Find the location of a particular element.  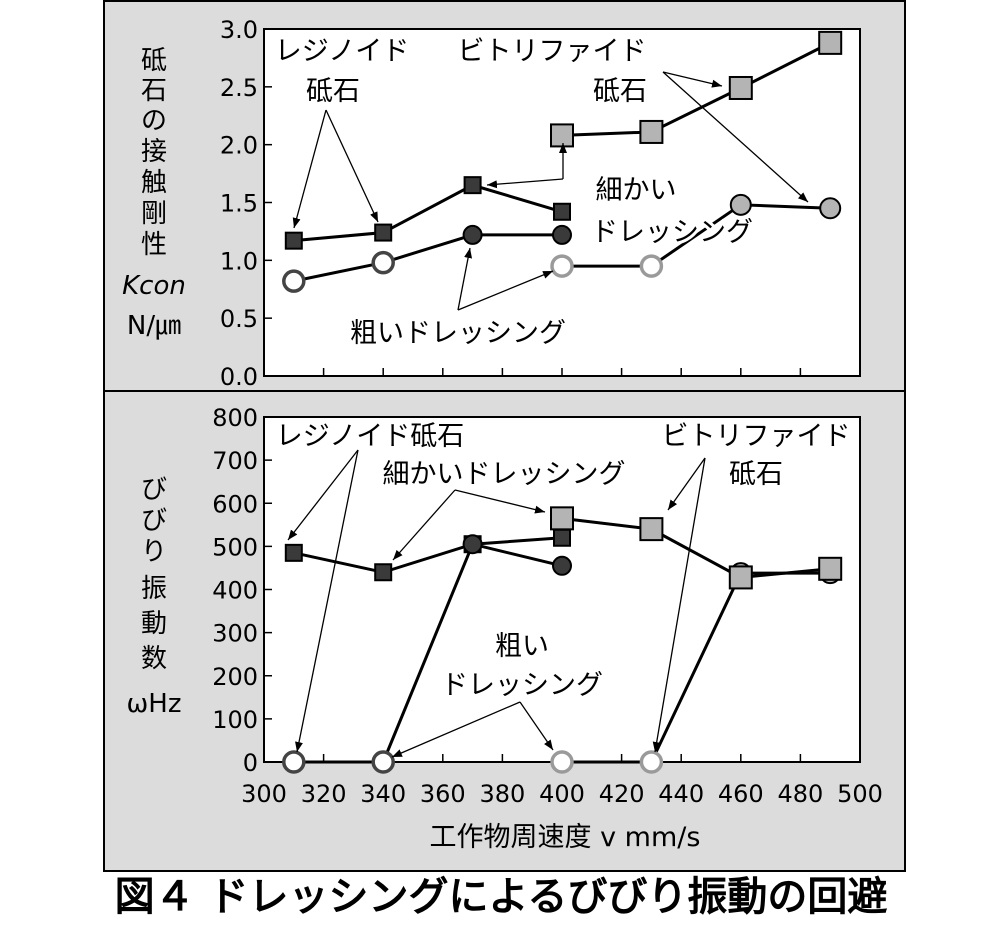

bottom-y-tick-label: 700 is located at coordinates (235, 461).